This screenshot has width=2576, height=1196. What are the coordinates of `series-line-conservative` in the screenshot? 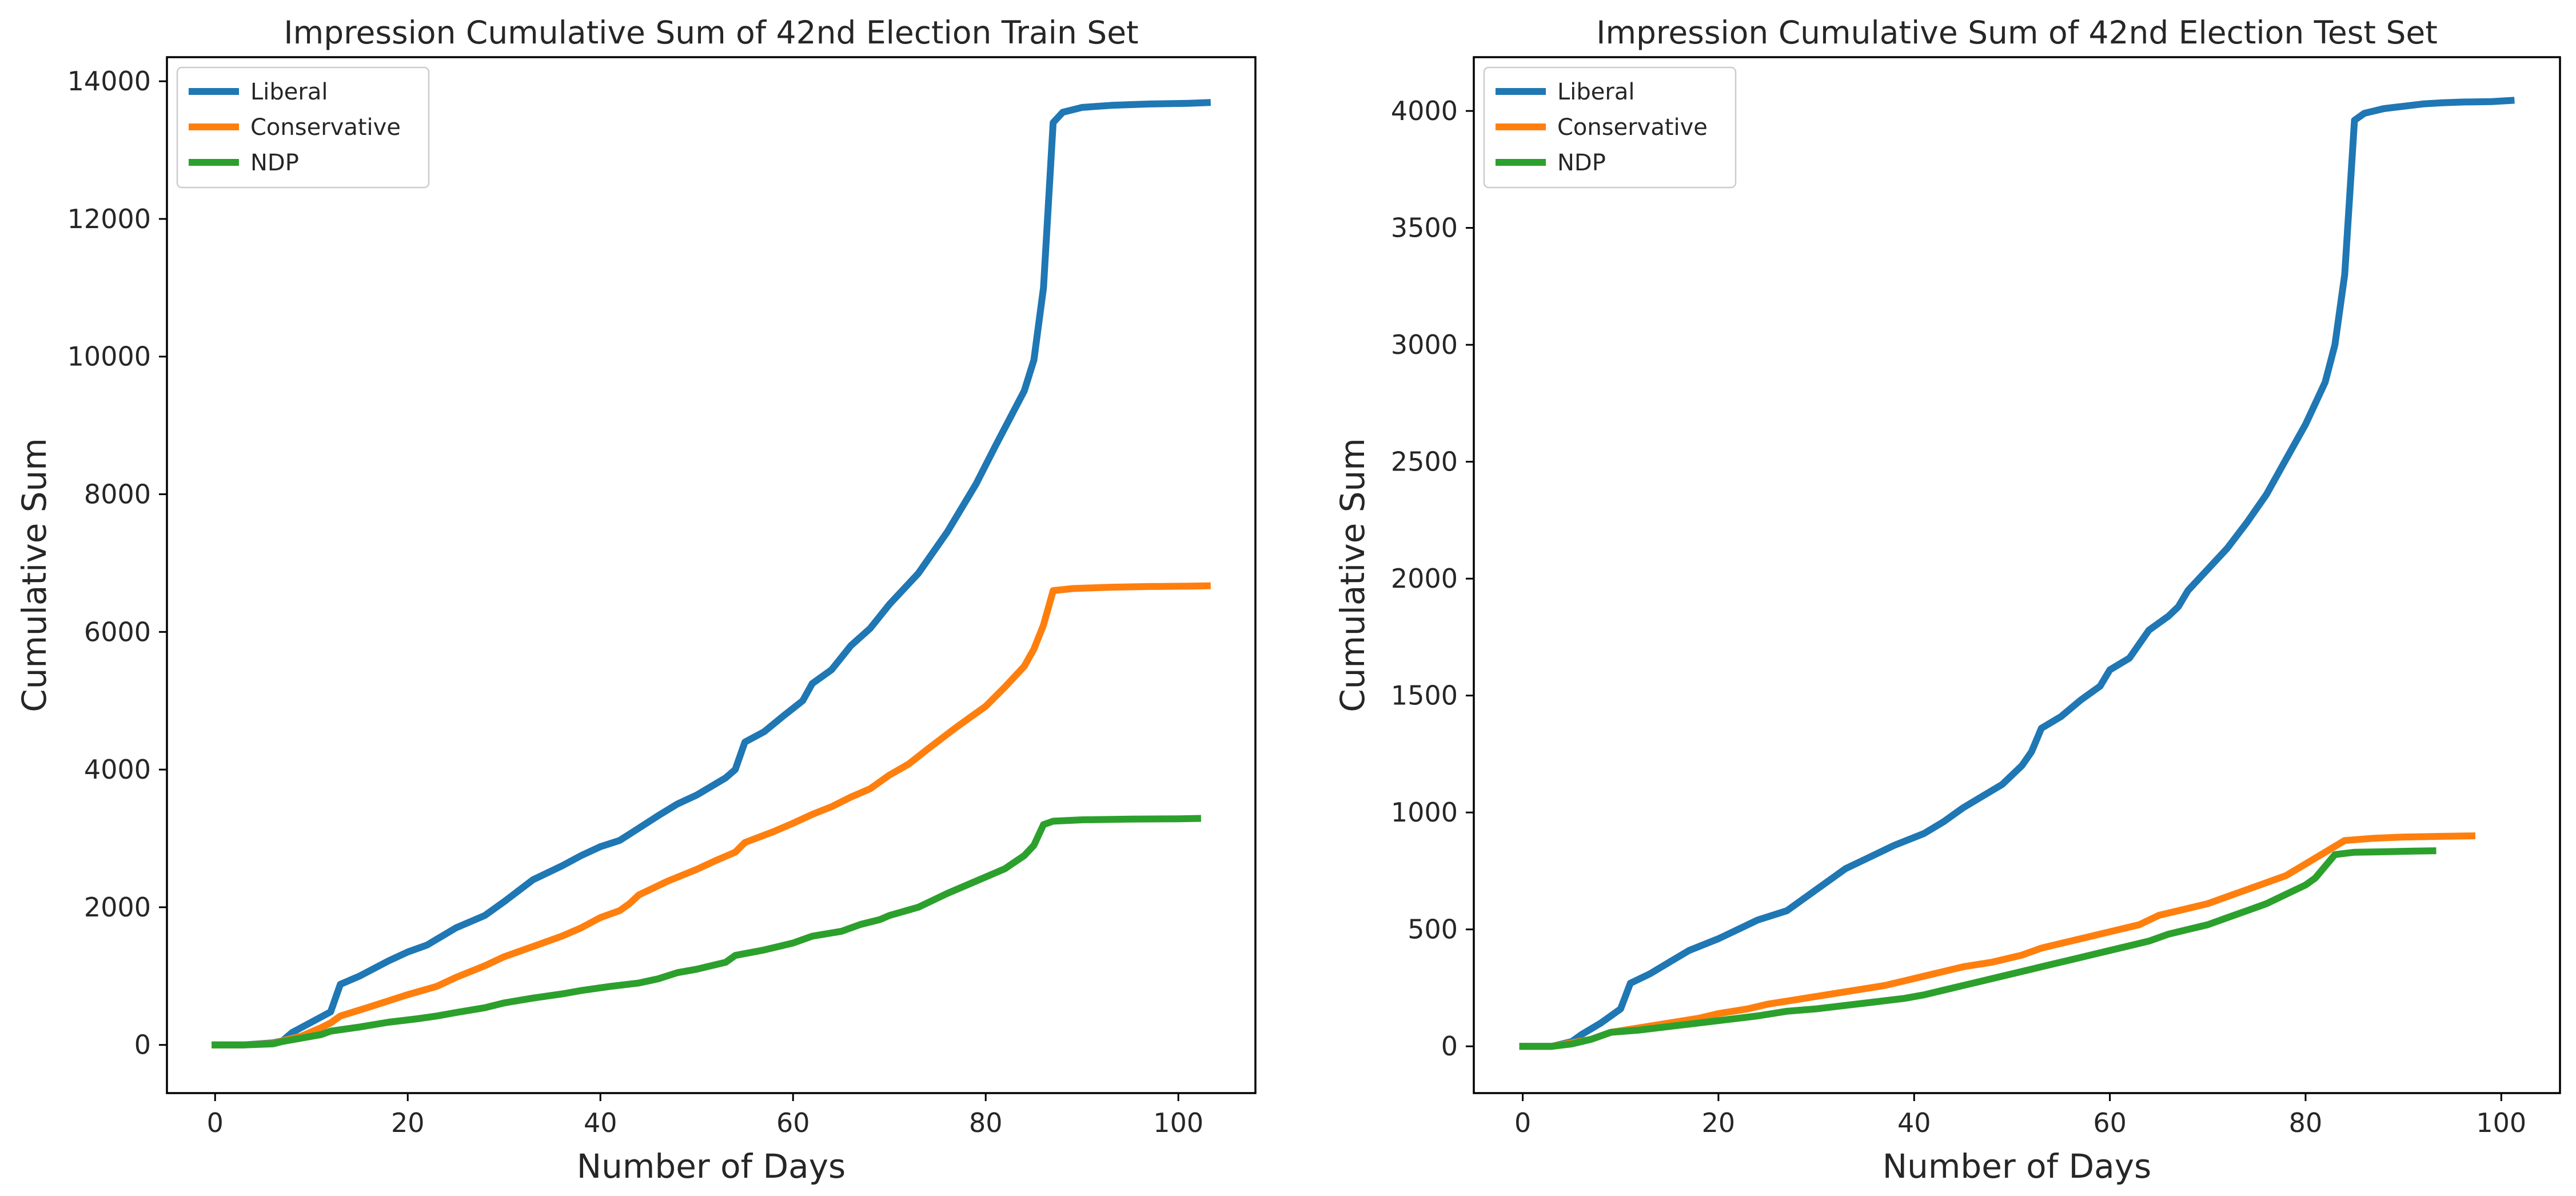 It's located at (1997, 941).